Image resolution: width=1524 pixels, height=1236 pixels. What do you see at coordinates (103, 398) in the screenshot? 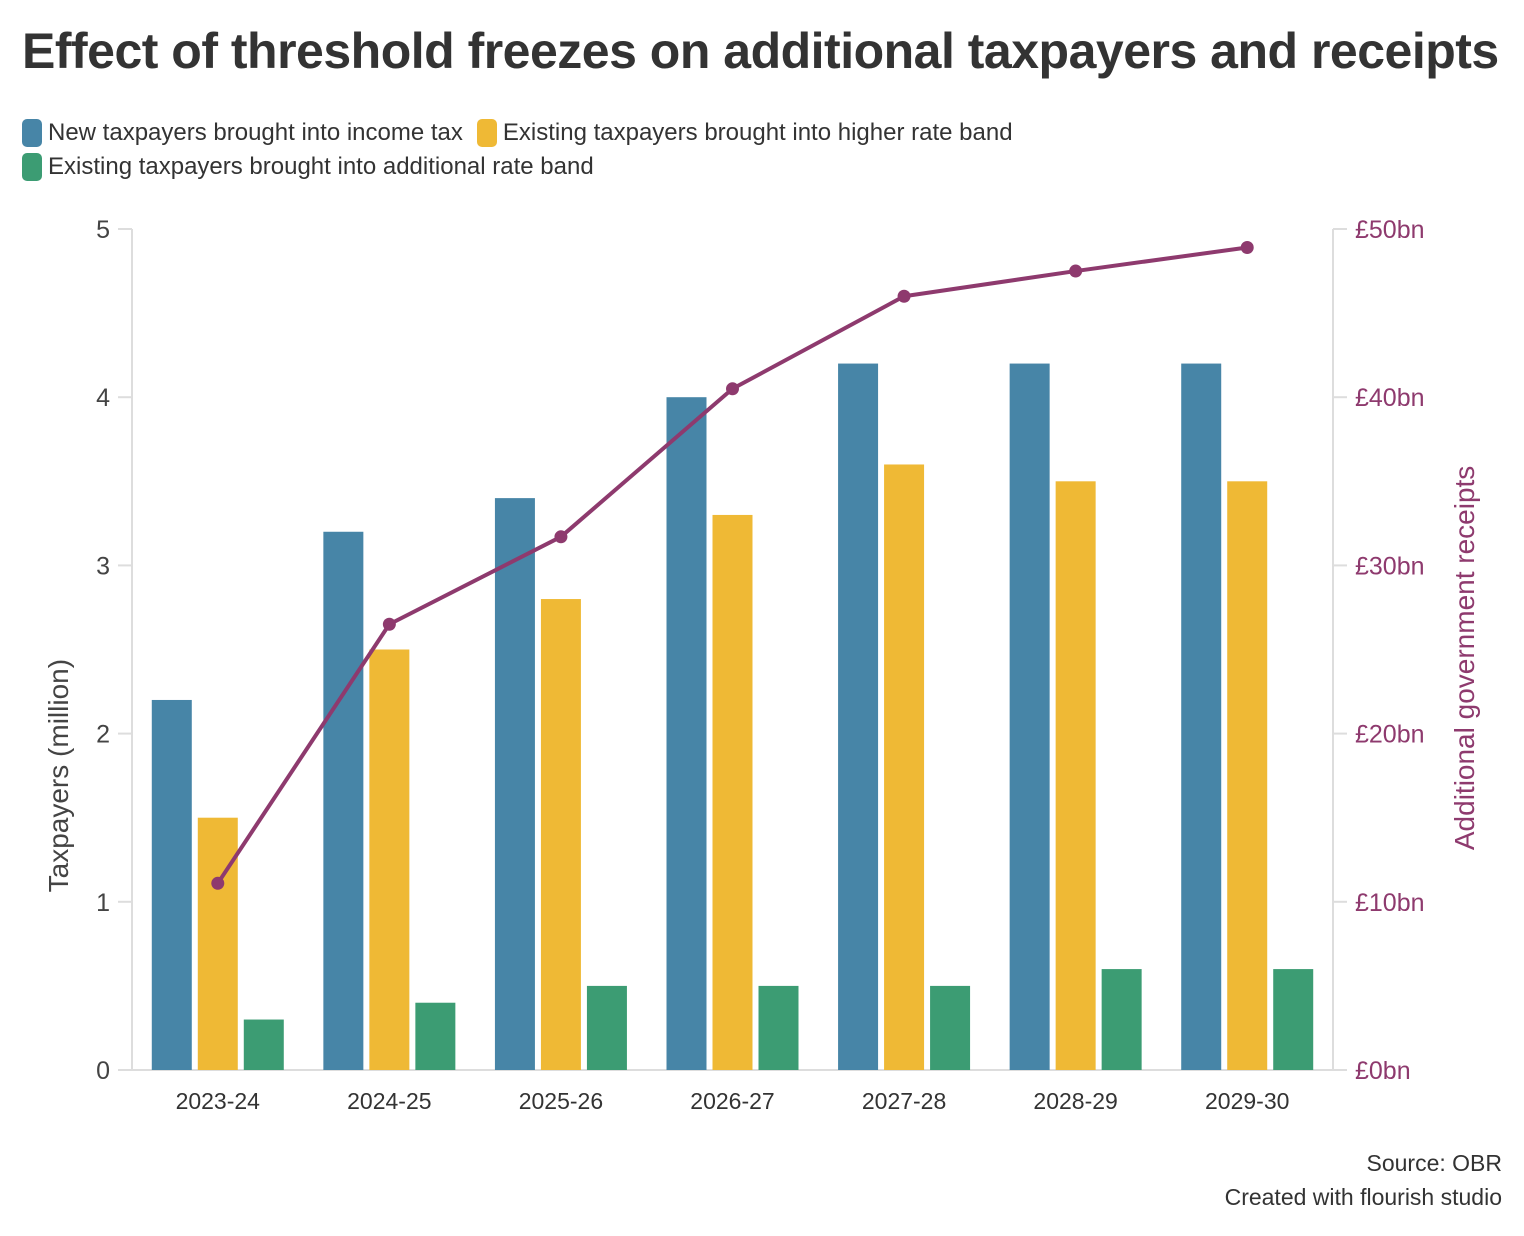
I see `y-tick-label: 4` at bounding box center [103, 398].